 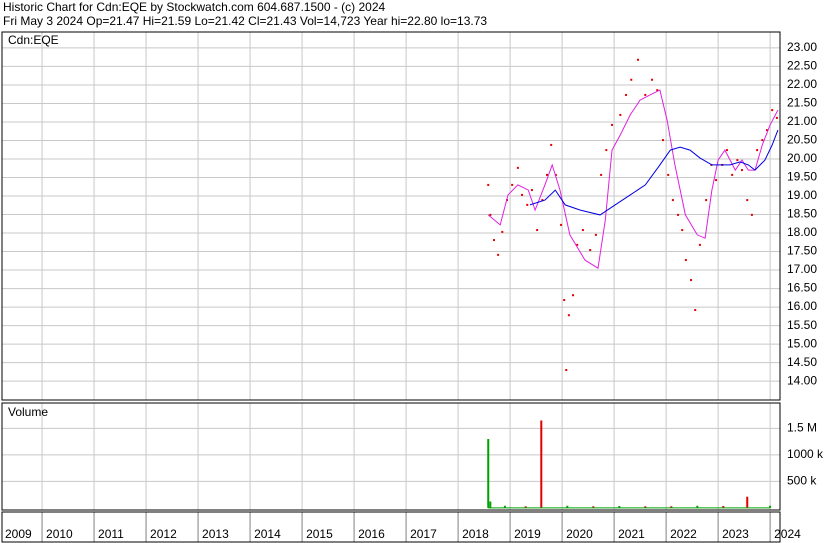 What do you see at coordinates (111, 534) in the screenshot?
I see `x-tick-label: 2011` at bounding box center [111, 534].